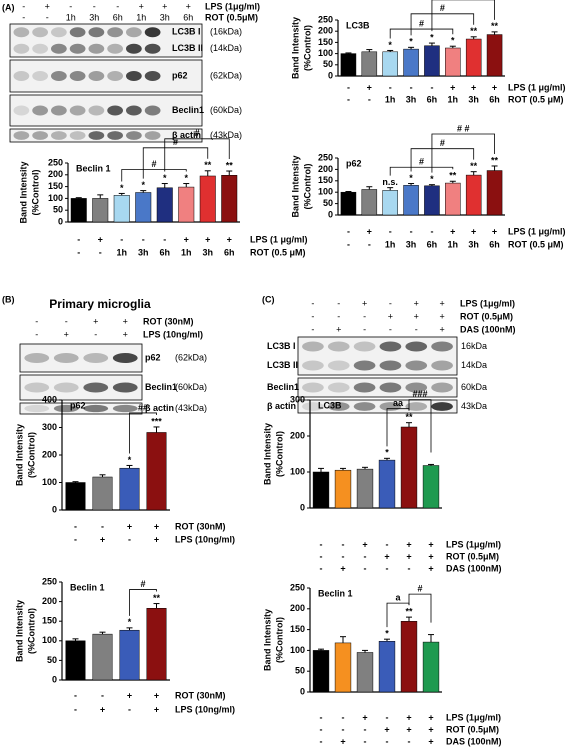 This screenshot has width=567, height=750. I want to click on treatment-mark: 1h, so click(390, 244).